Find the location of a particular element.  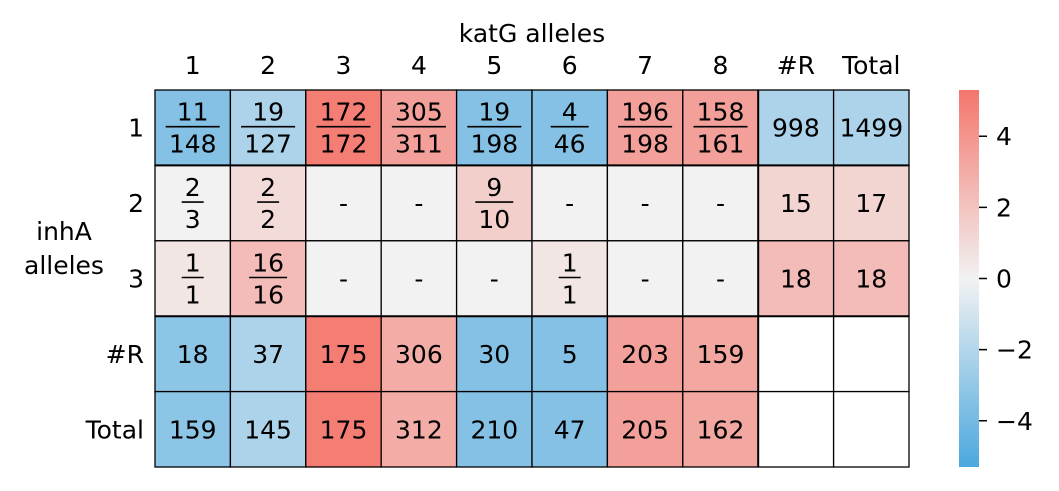

heatmap-cell: 37 is located at coordinates (268, 354).